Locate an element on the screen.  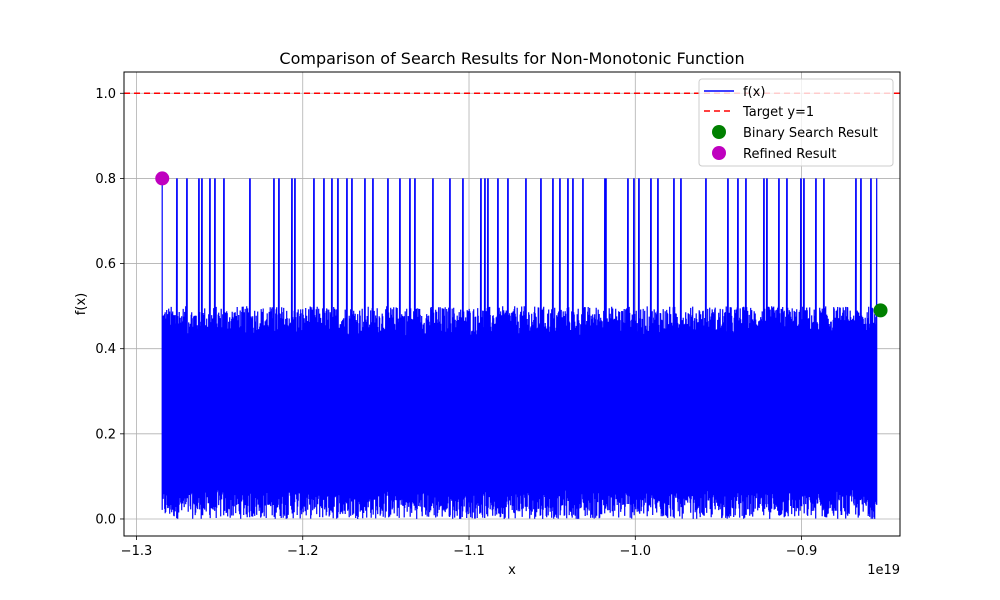
legend-label-binary: Binary Search Result is located at coordinates (810, 133).